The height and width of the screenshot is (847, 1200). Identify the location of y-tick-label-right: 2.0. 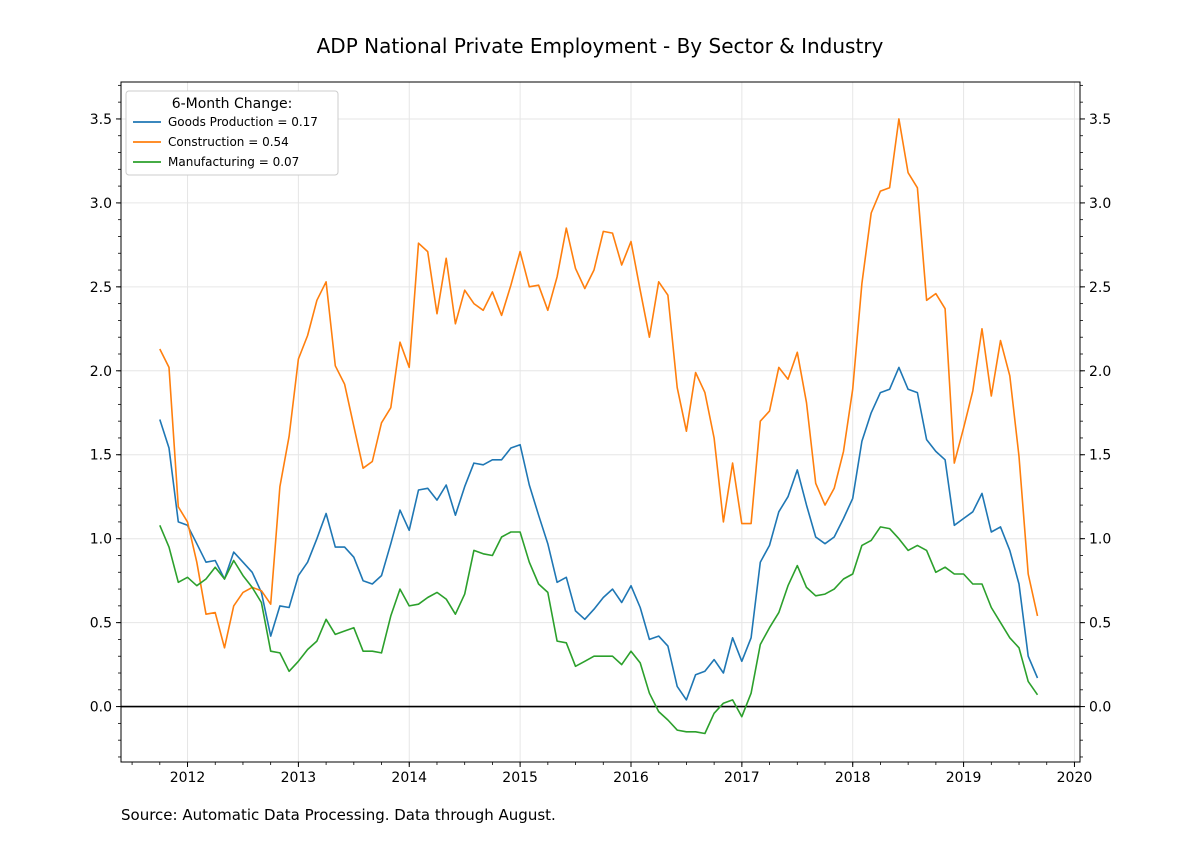
(1100, 372).